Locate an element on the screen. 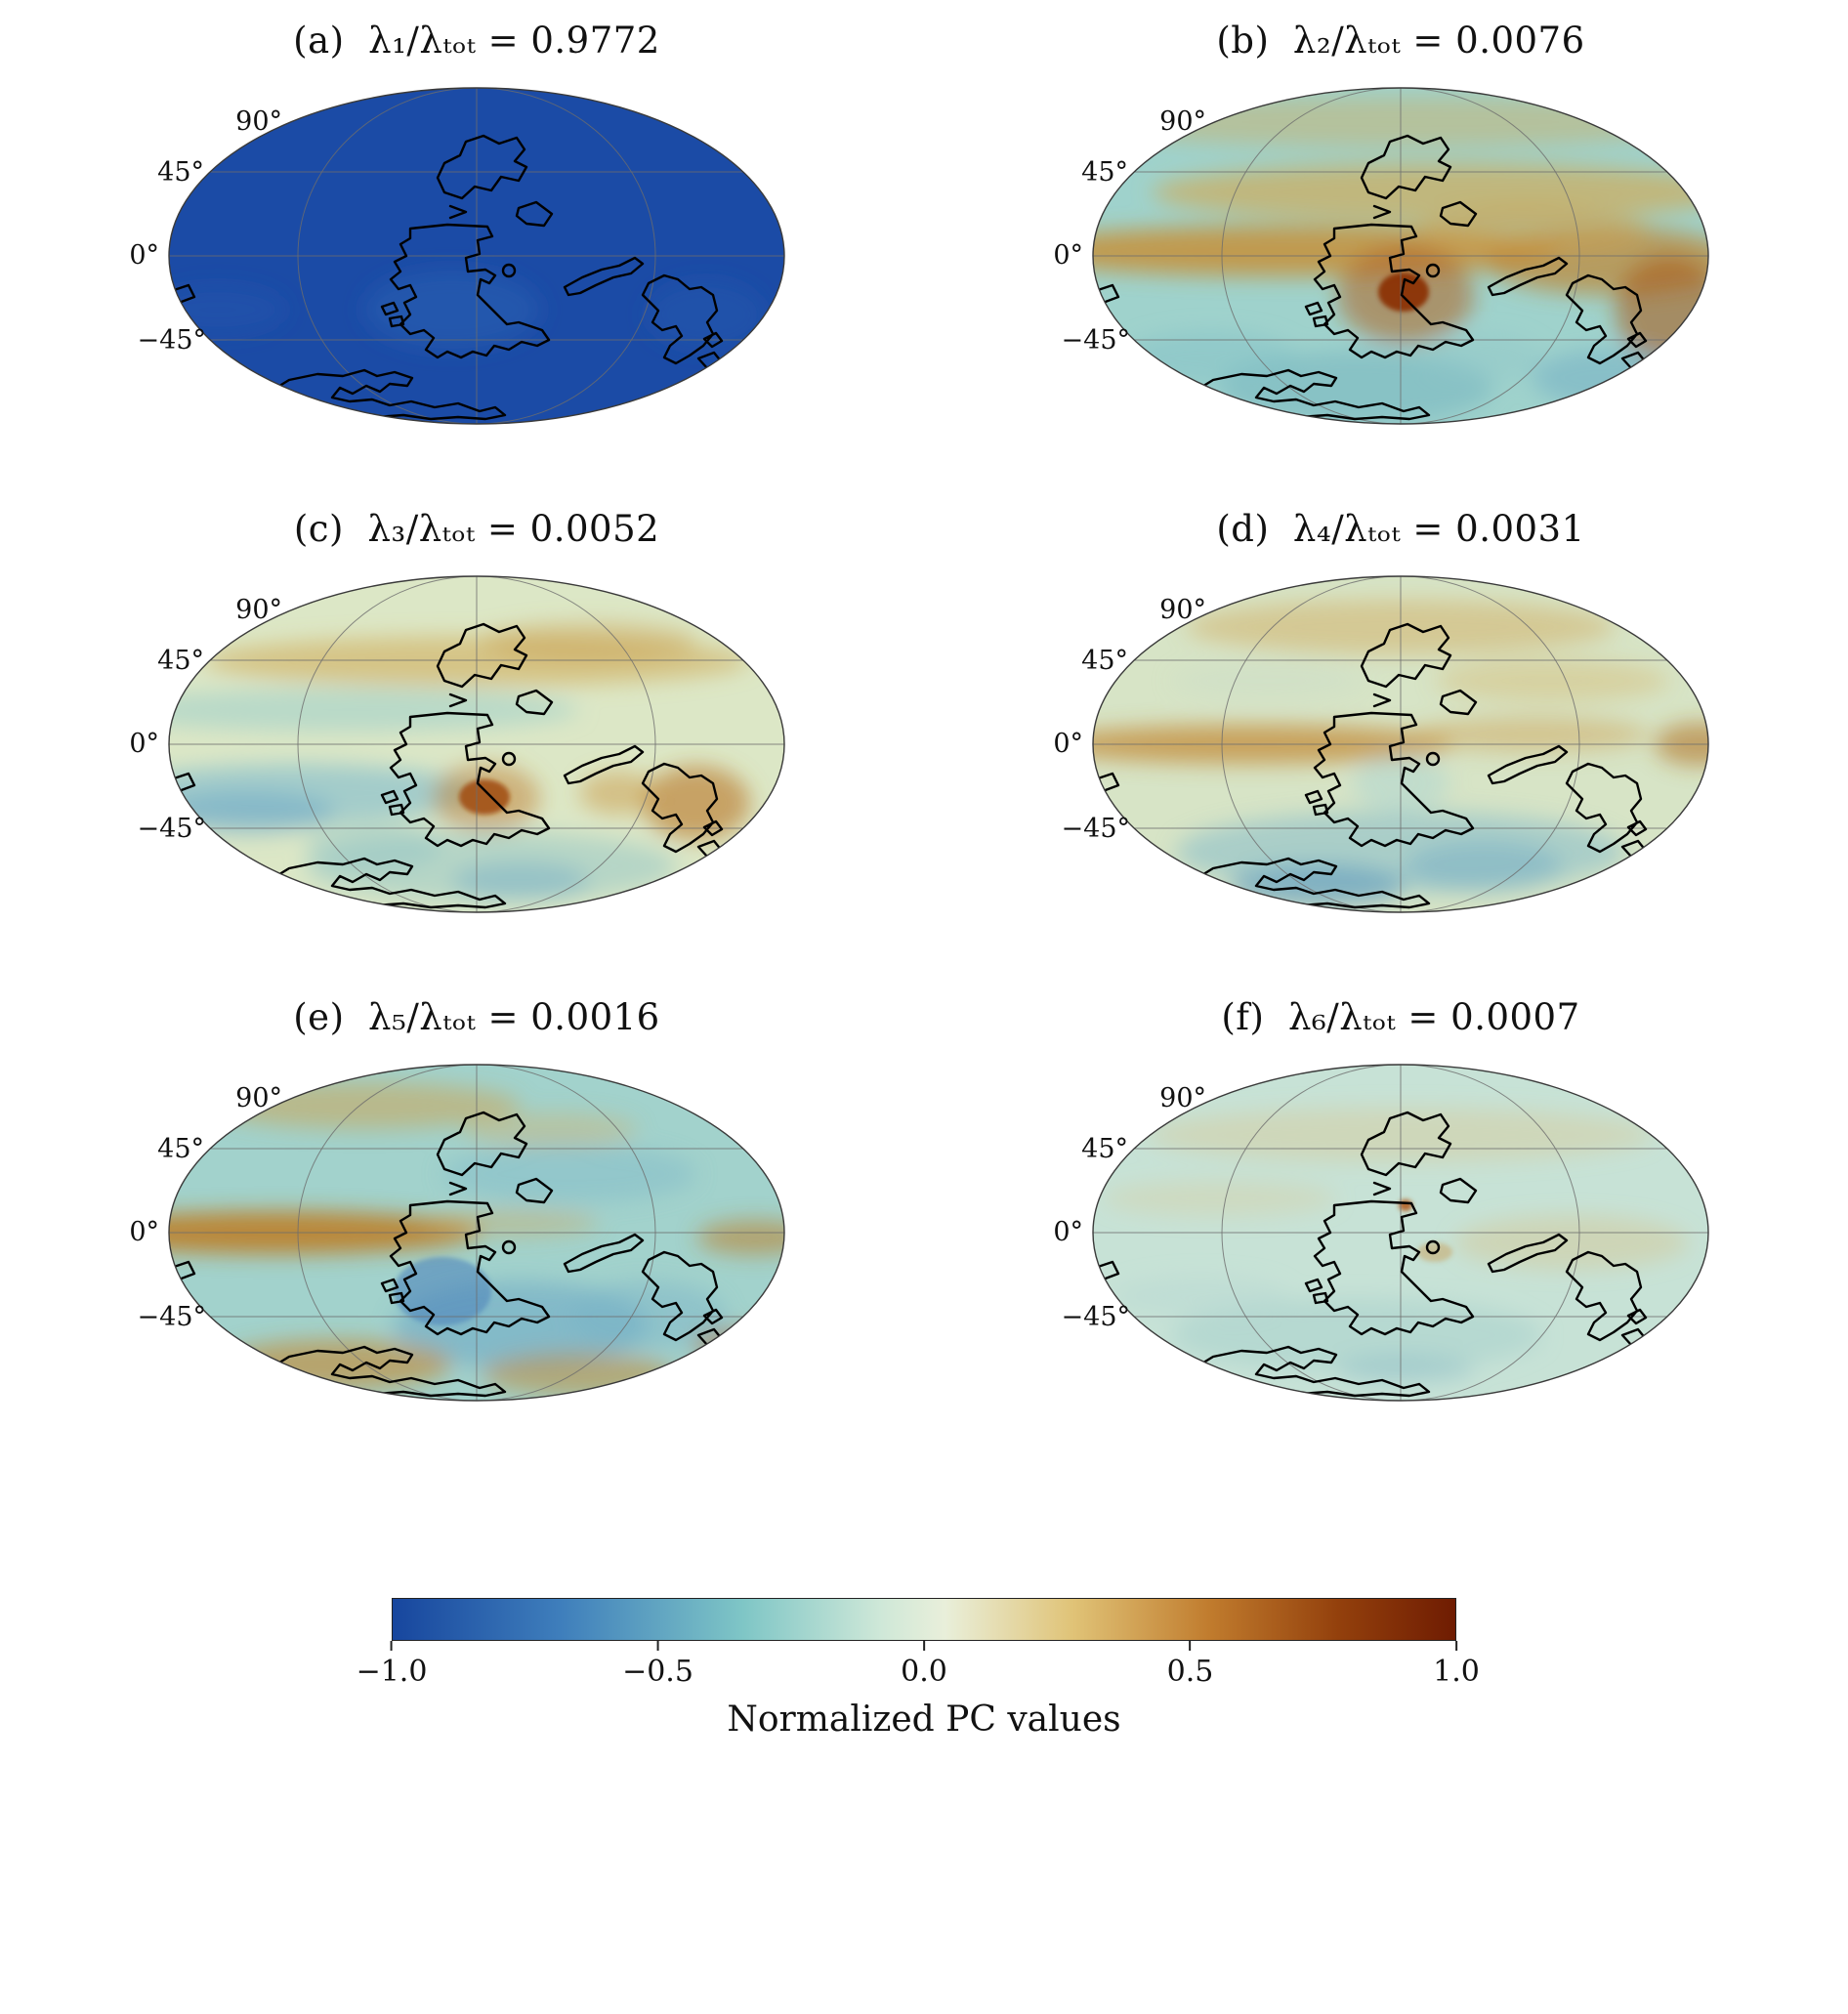 Image resolution: width=1848 pixels, height=2014 pixels. colorbar-wrap: −1.0 −0.5 0.0 0.5 1.0 is located at coordinates (918, 1648).